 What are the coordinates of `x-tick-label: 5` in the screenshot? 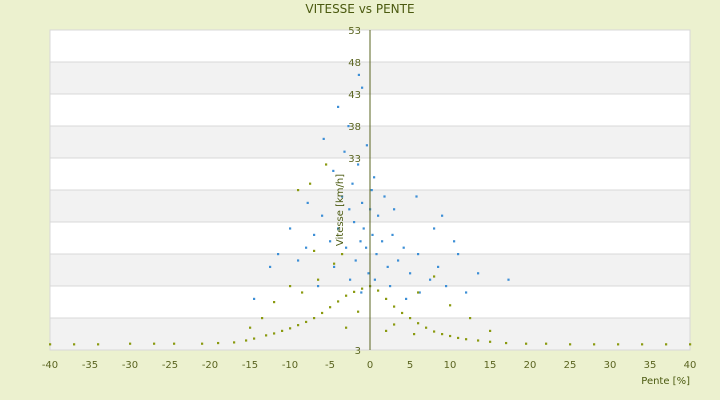 It's located at (410, 365).